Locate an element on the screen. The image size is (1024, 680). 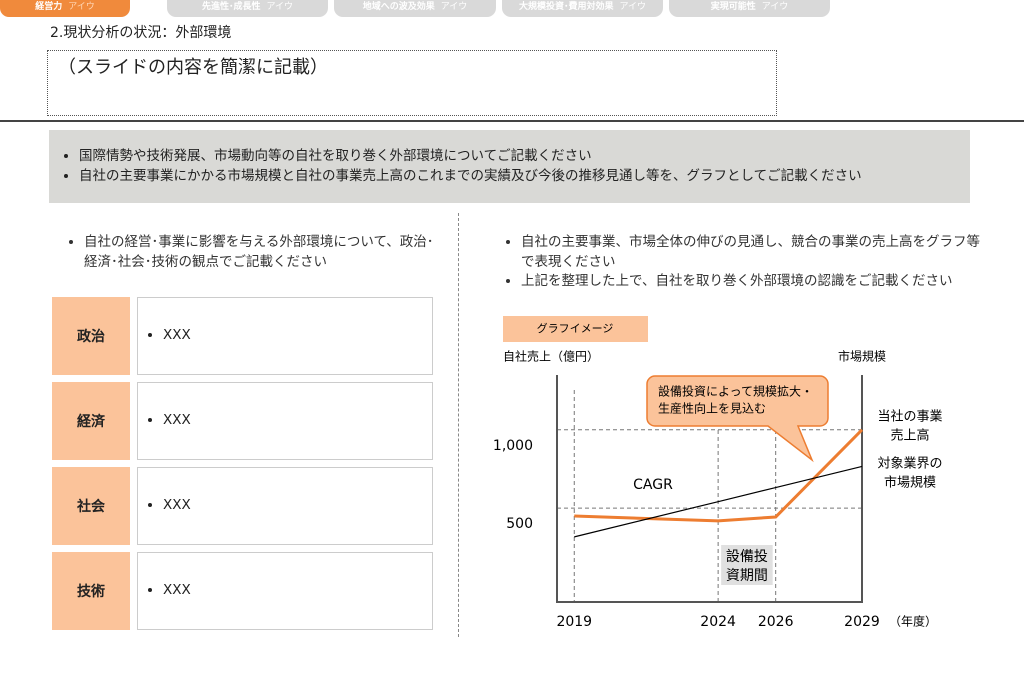
tab: 大規模投資･費用対効果 アイウ is located at coordinates (582, 8).